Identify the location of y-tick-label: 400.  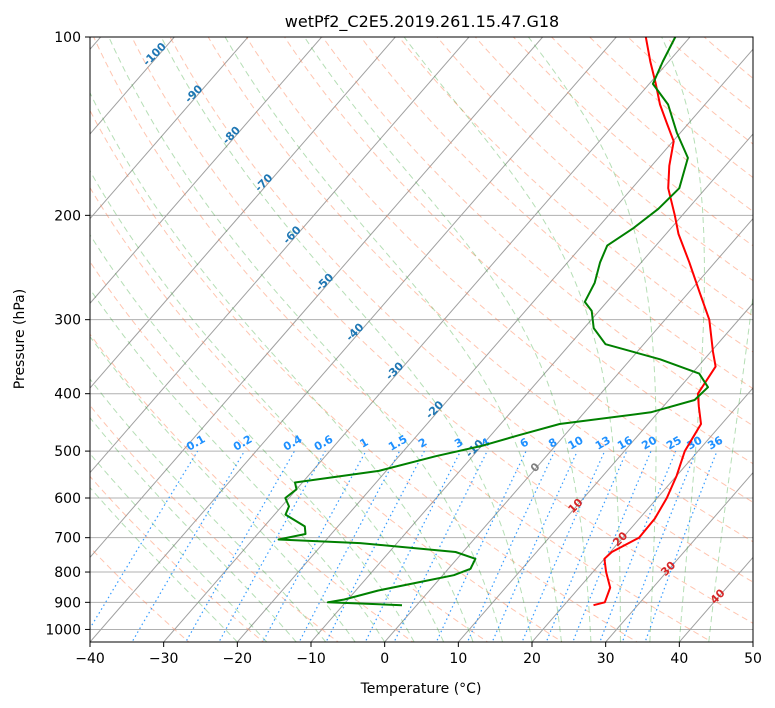
(67, 395).